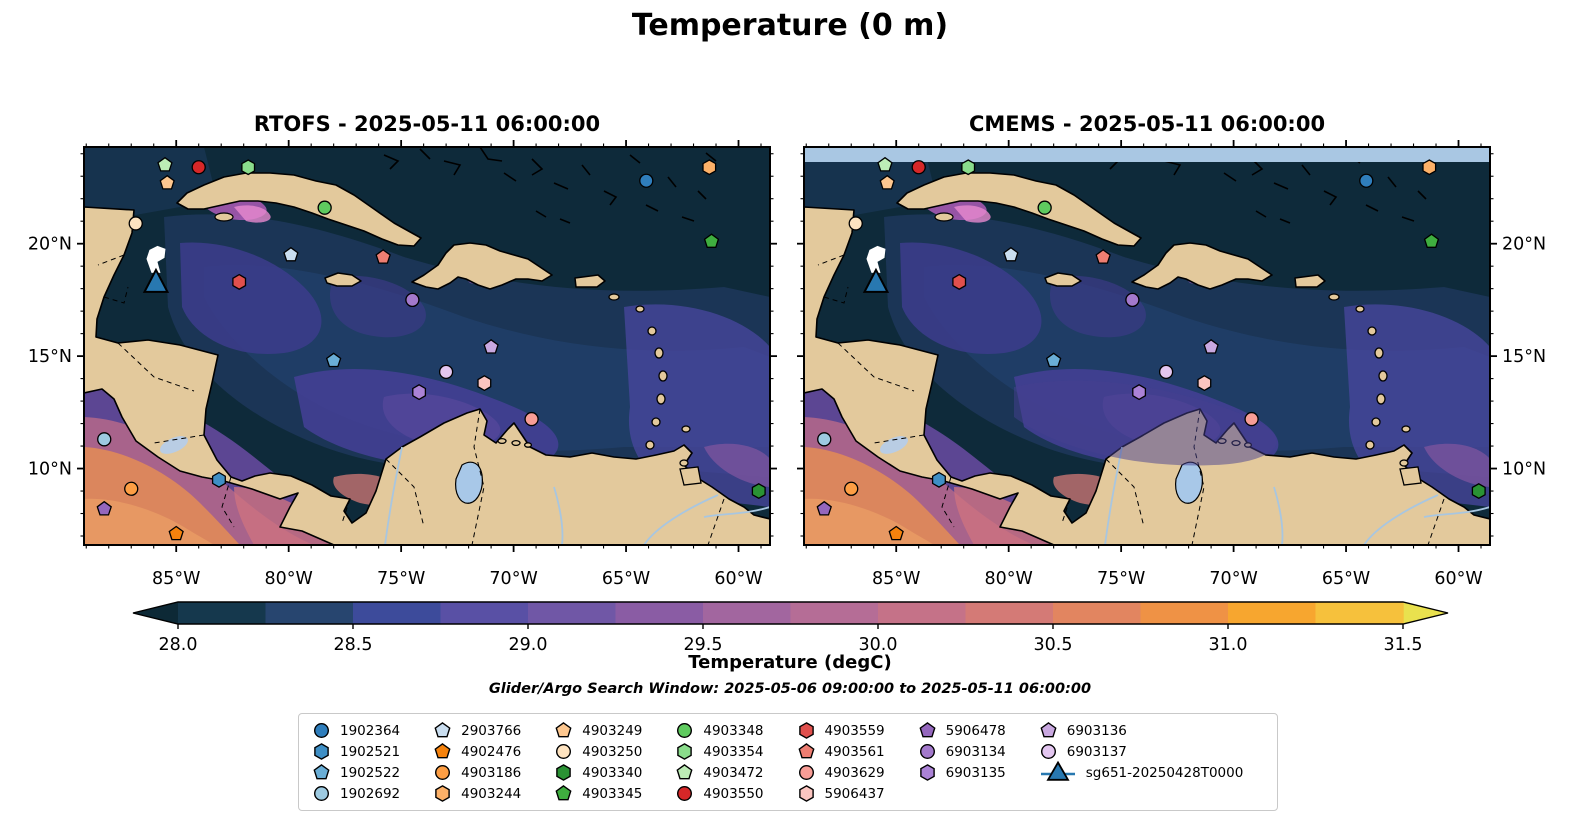 This screenshot has width=1580, height=827. What do you see at coordinates (1009, 579) in the screenshot?
I see `x-tick-label: 80°W` at bounding box center [1009, 579].